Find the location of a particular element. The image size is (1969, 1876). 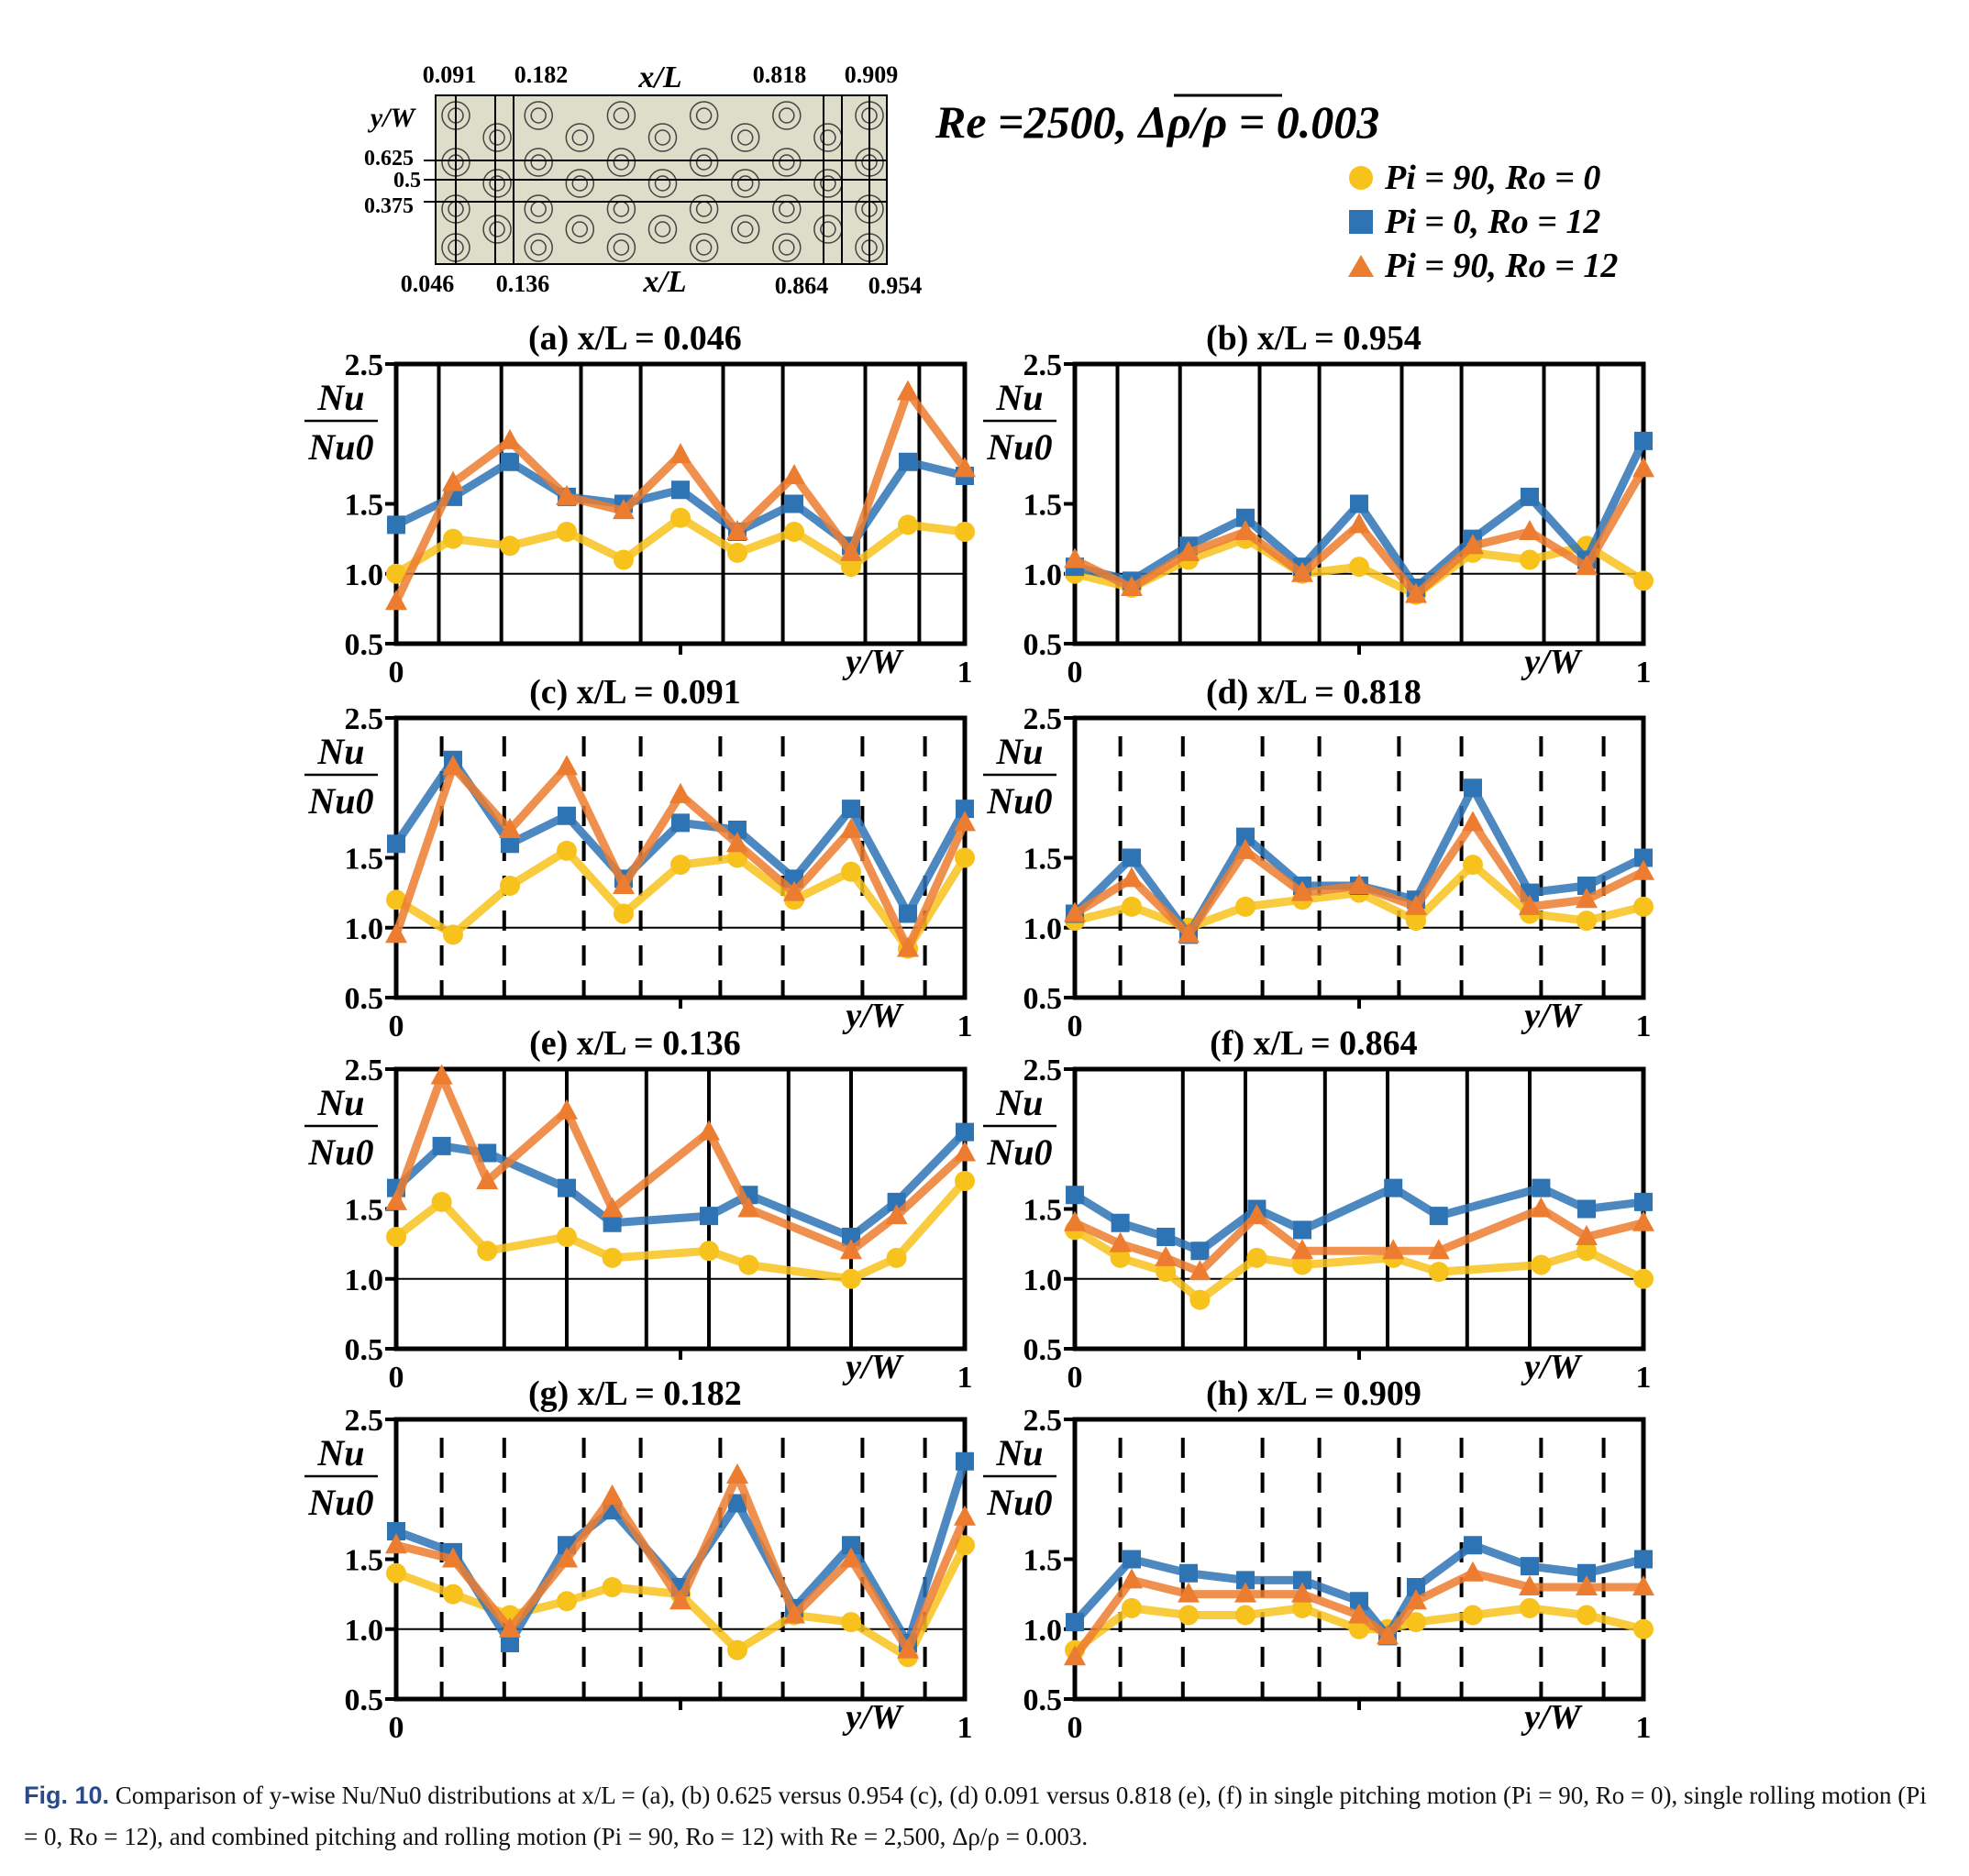

y-tick-label: 1.0 is located at coordinates (1043, 1631).